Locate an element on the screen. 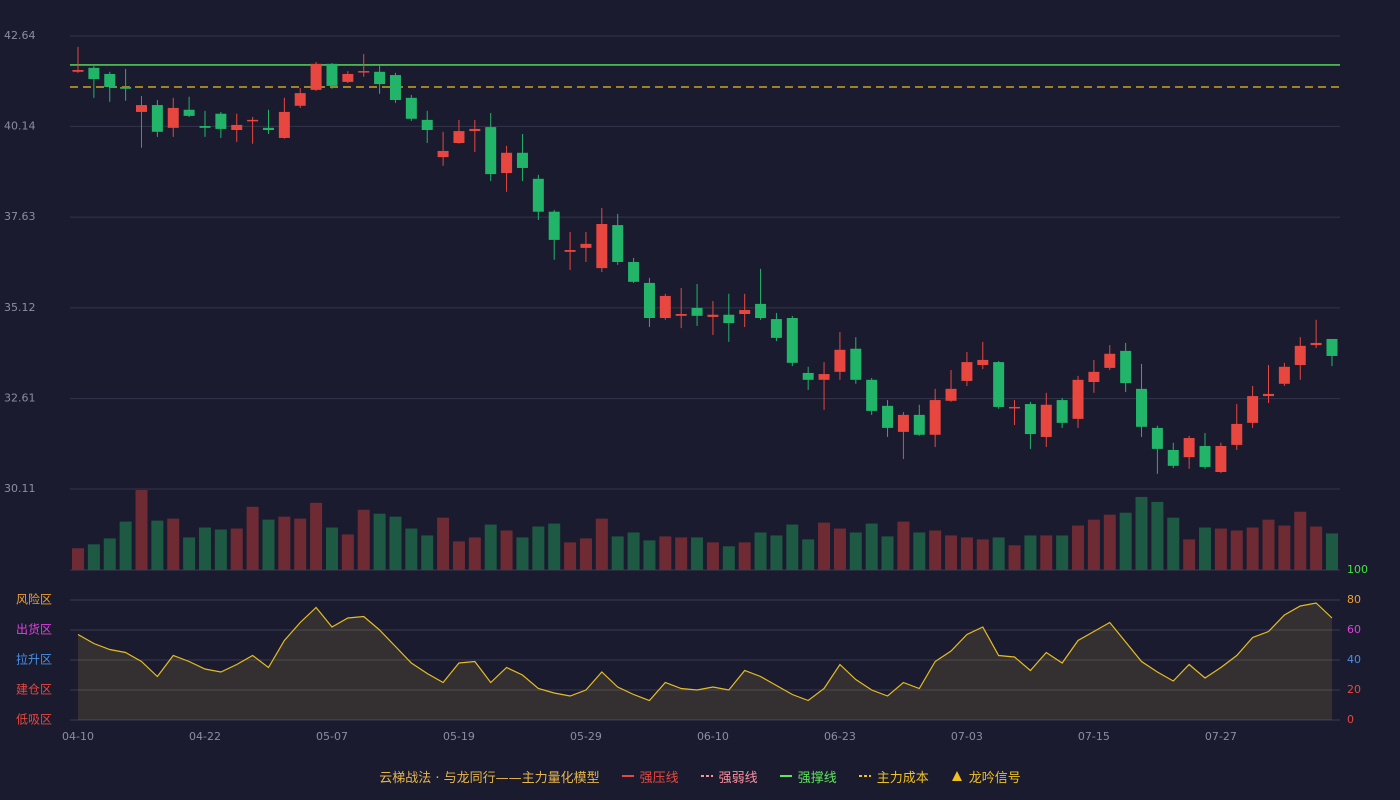  x-tick-label: 07-27 is located at coordinates (1221, 736).